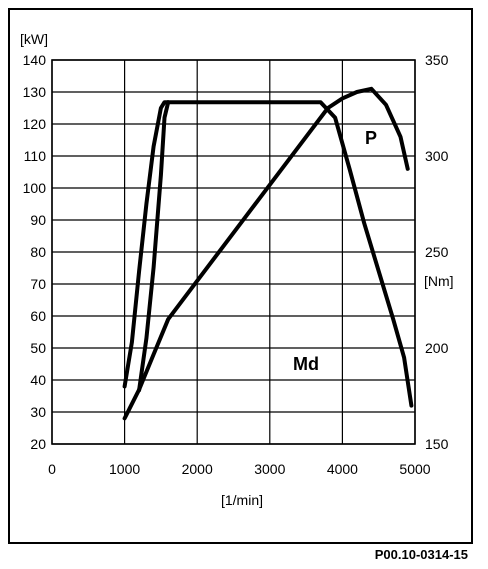  What do you see at coordinates (35, 124) in the screenshot?
I see `y-left-tick-label: 120` at bounding box center [35, 124].